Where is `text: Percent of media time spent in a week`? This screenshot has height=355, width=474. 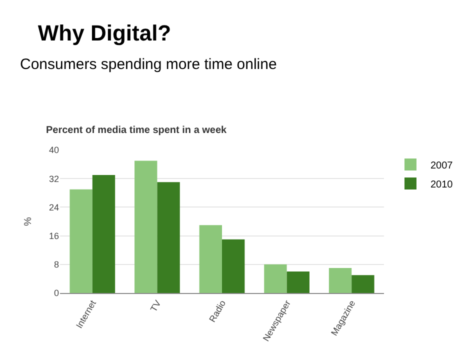 text: Percent of media time spent in a week is located at coordinates (137, 130).